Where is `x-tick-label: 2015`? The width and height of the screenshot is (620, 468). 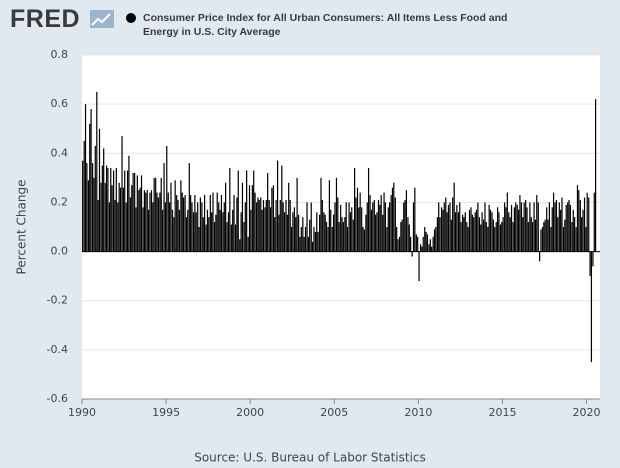 x-tick-label: 2015 is located at coordinates (502, 412).